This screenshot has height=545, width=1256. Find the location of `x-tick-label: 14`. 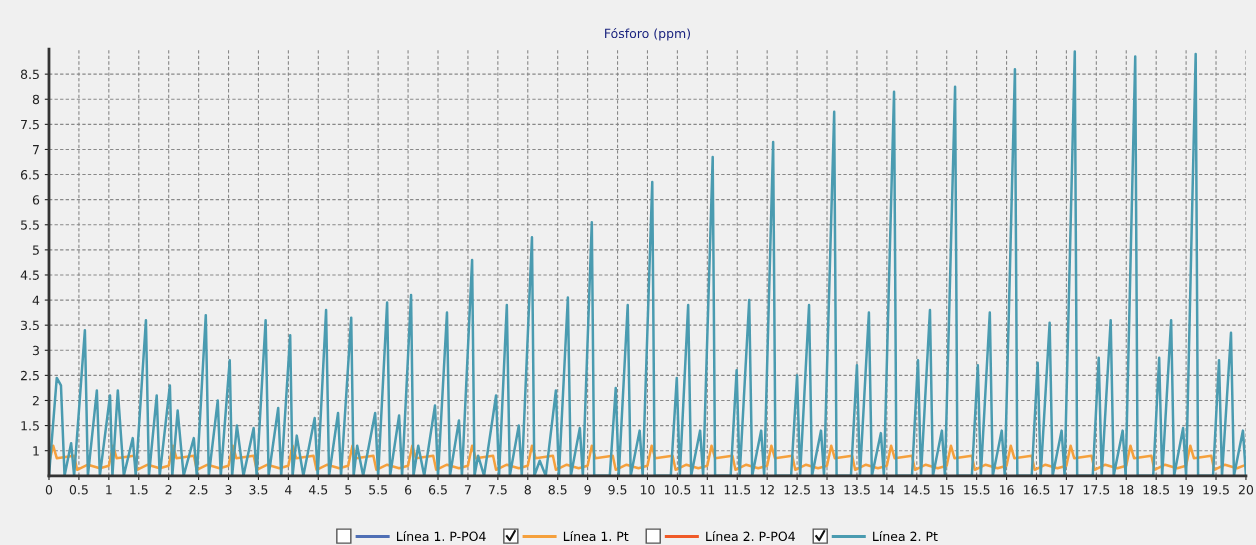

x-tick-label: 14 is located at coordinates (887, 490).